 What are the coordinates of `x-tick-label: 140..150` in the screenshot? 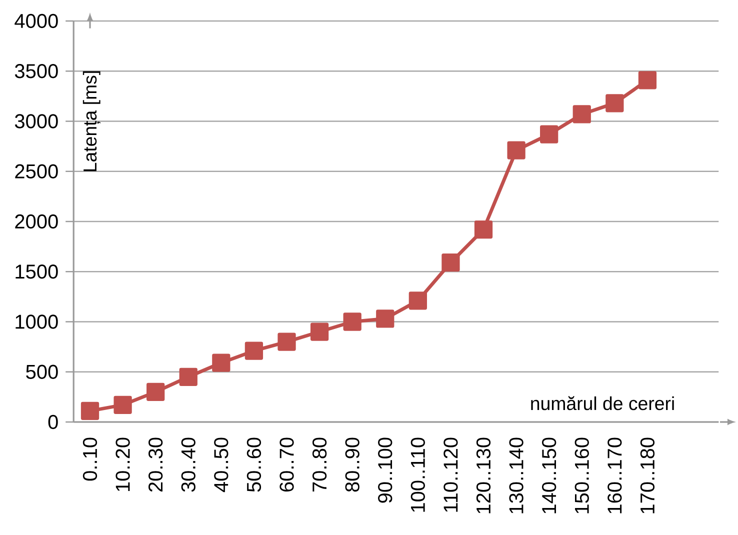 It's located at (549, 476).